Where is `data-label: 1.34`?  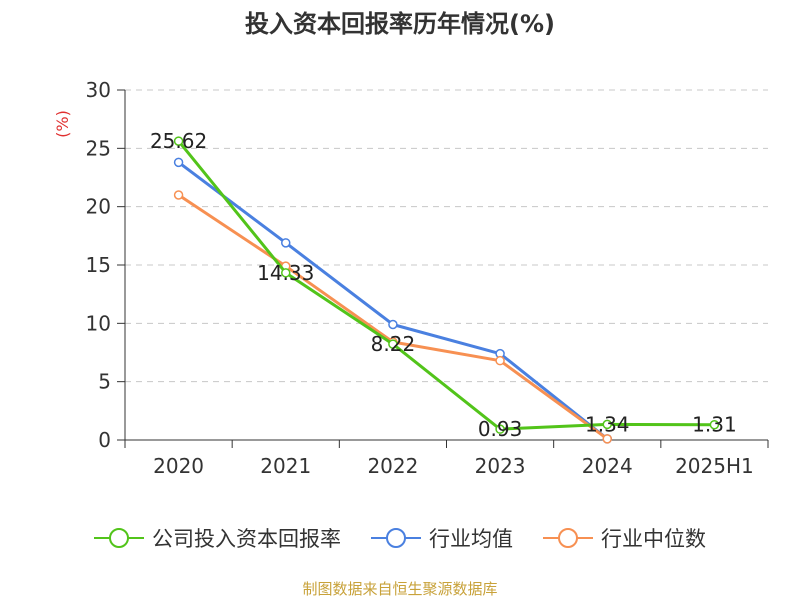
data-label: 1.34 is located at coordinates (607, 424).